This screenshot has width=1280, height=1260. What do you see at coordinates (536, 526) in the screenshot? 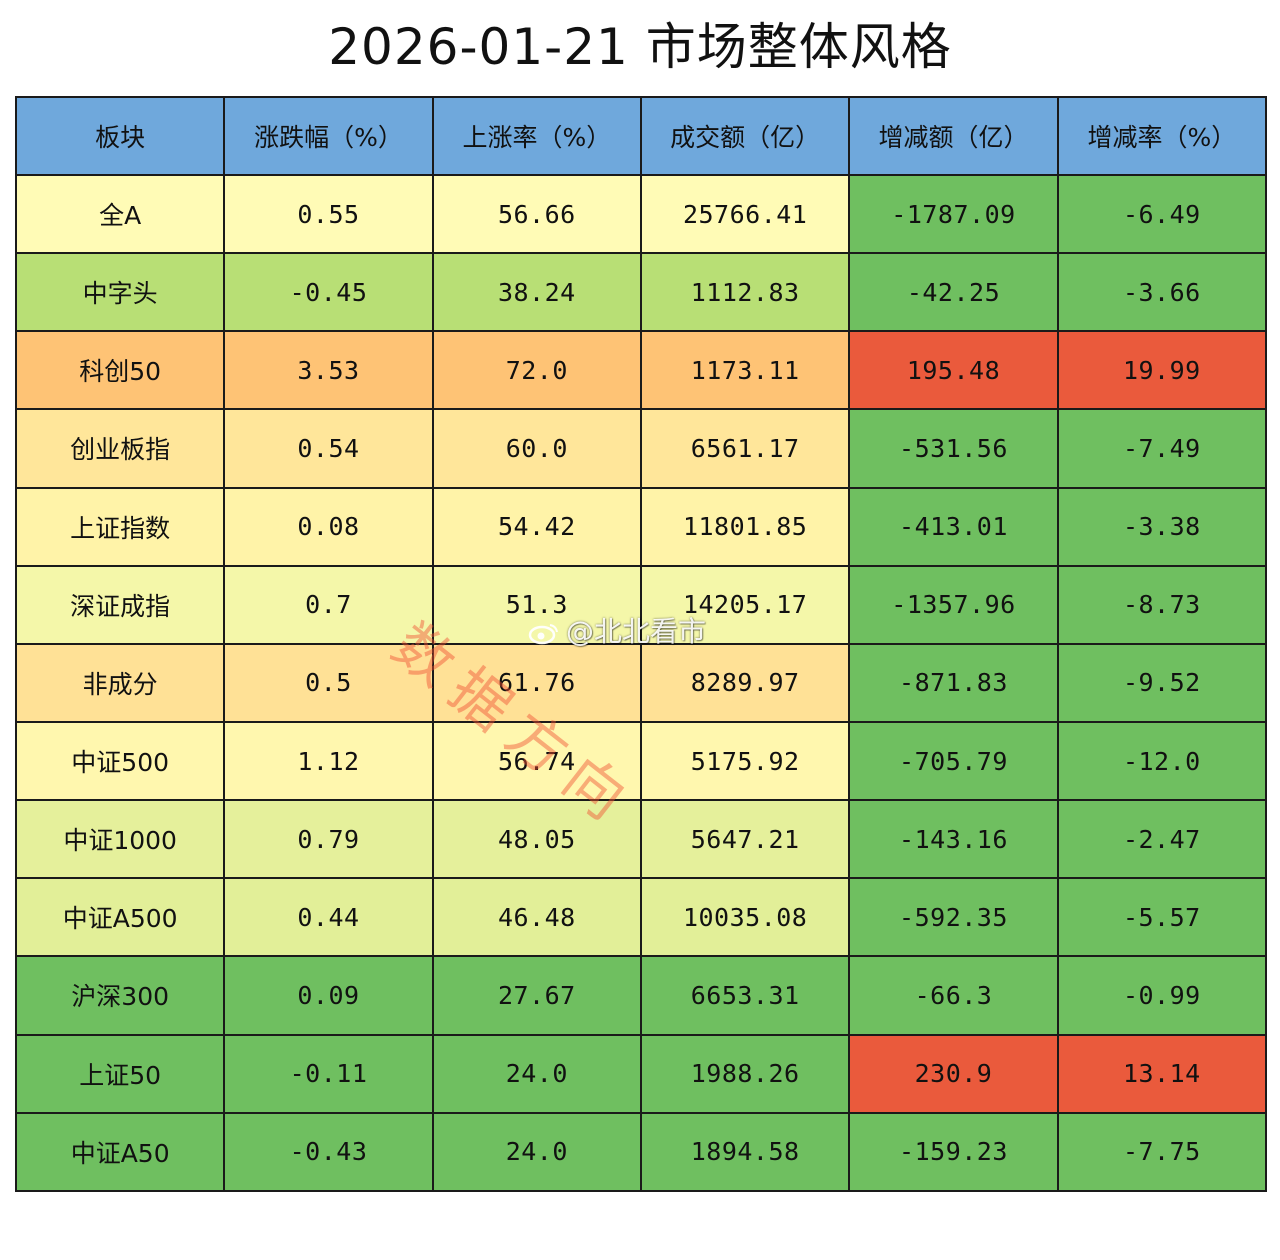
I see `advance-rate-cell: 54.42` at bounding box center [536, 526].